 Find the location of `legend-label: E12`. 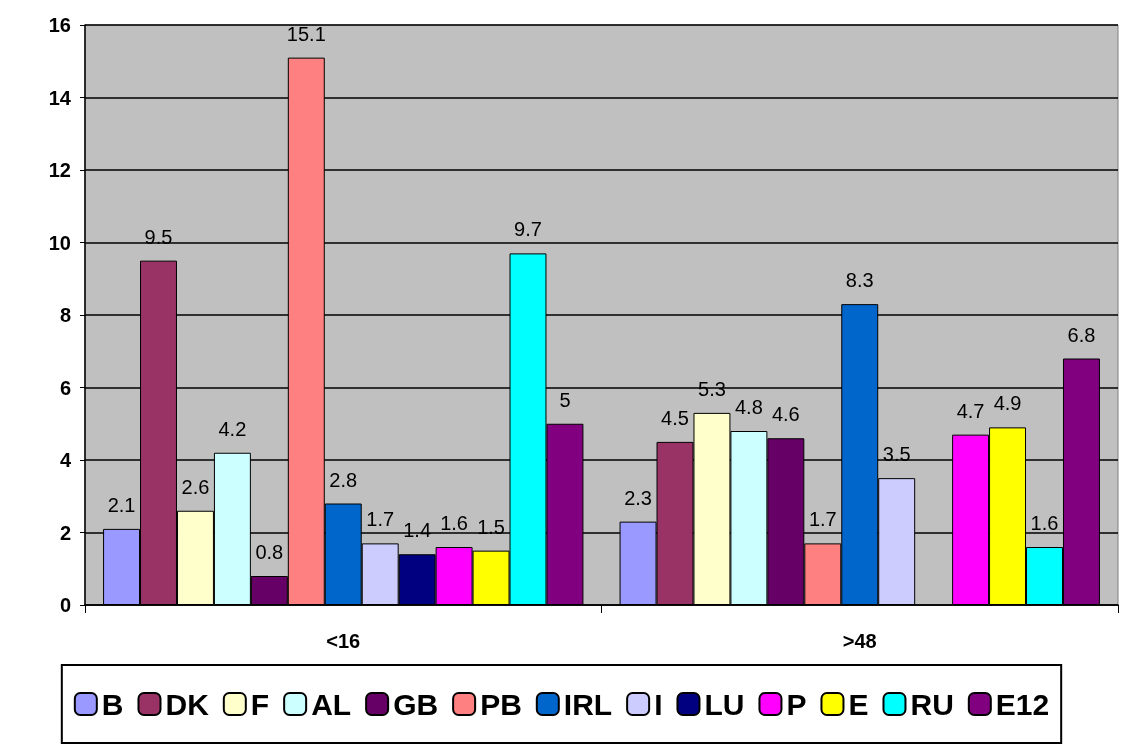

legend-label: E12 is located at coordinates (1022, 704).